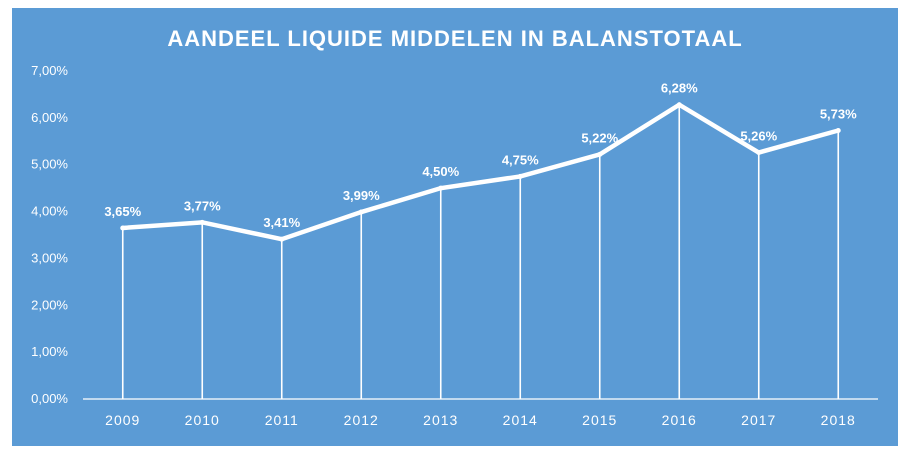 Image resolution: width=906 pixels, height=454 pixels. Describe the element at coordinates (49, 164) in the screenshot. I see `y-tick-label: 5,00%` at that location.